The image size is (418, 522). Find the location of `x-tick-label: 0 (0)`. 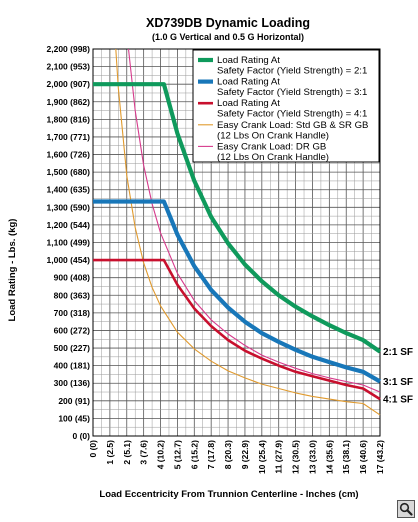

x-tick-label: 0 (0) is located at coordinates (93, 449).